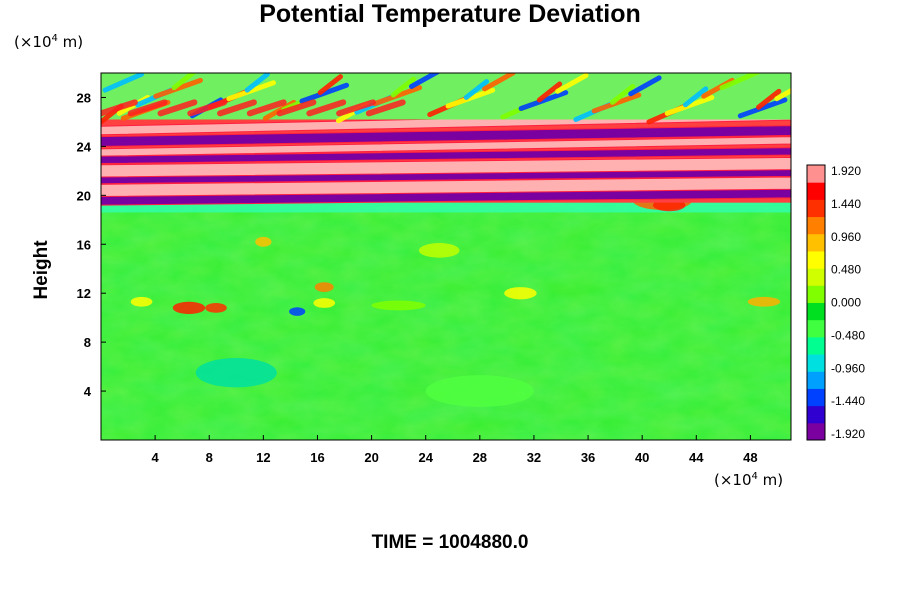  Describe the element at coordinates (848, 368) in the screenshot. I see `colorbar-tick-label: -0.960` at that location.